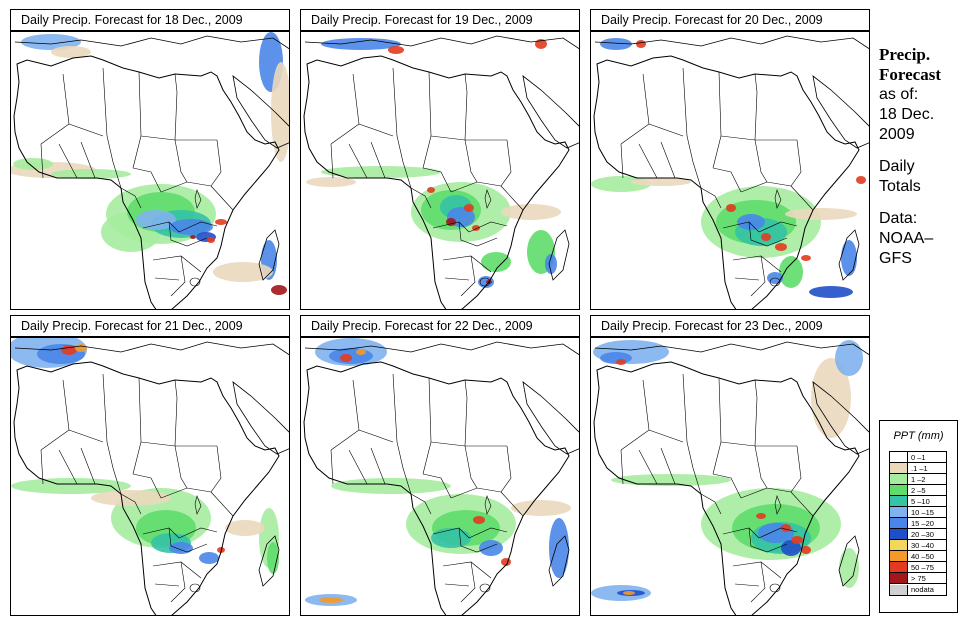 This screenshot has height=628, width=965. What do you see at coordinates (849, 561) in the screenshot?
I see `madagascar-coastline` at bounding box center [849, 561].